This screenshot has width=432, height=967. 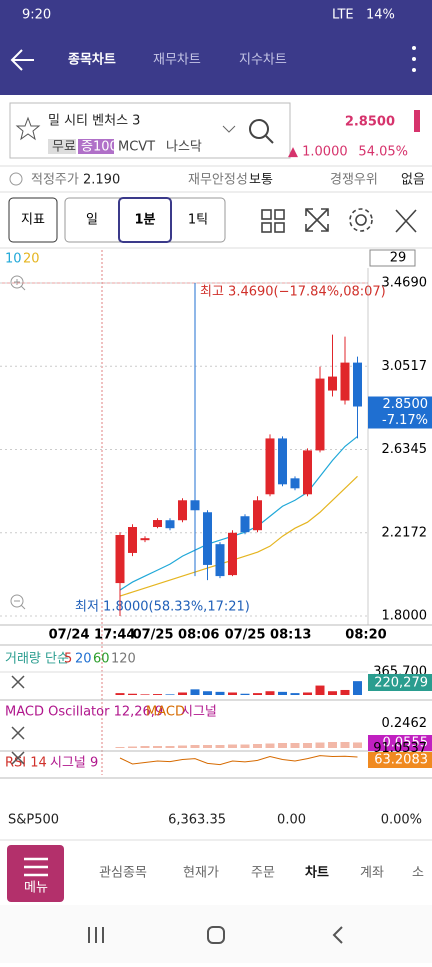 I want to click on tab: 종목차트, so click(x=92, y=60).